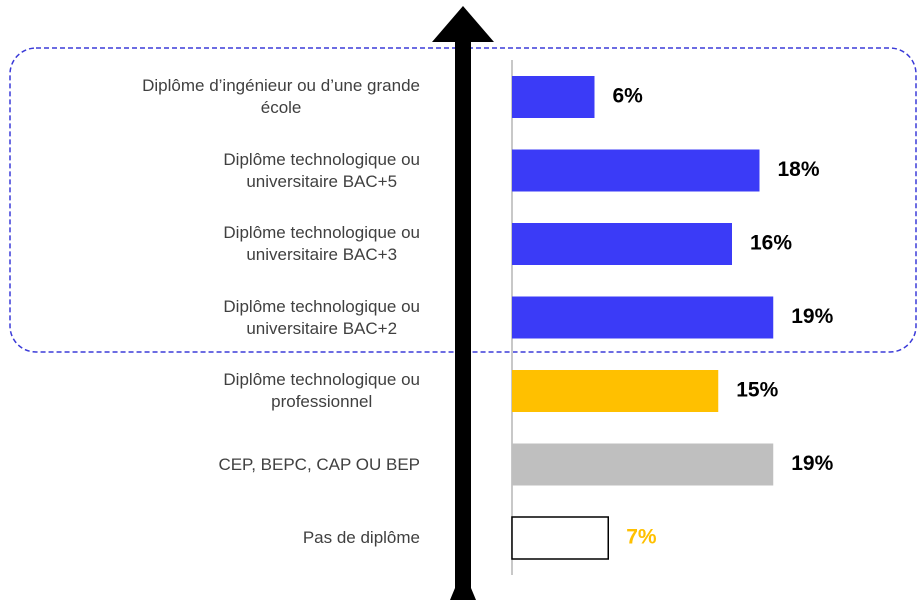 This screenshot has height=600, width=918. I want to click on value-label: 18%, so click(799, 169).